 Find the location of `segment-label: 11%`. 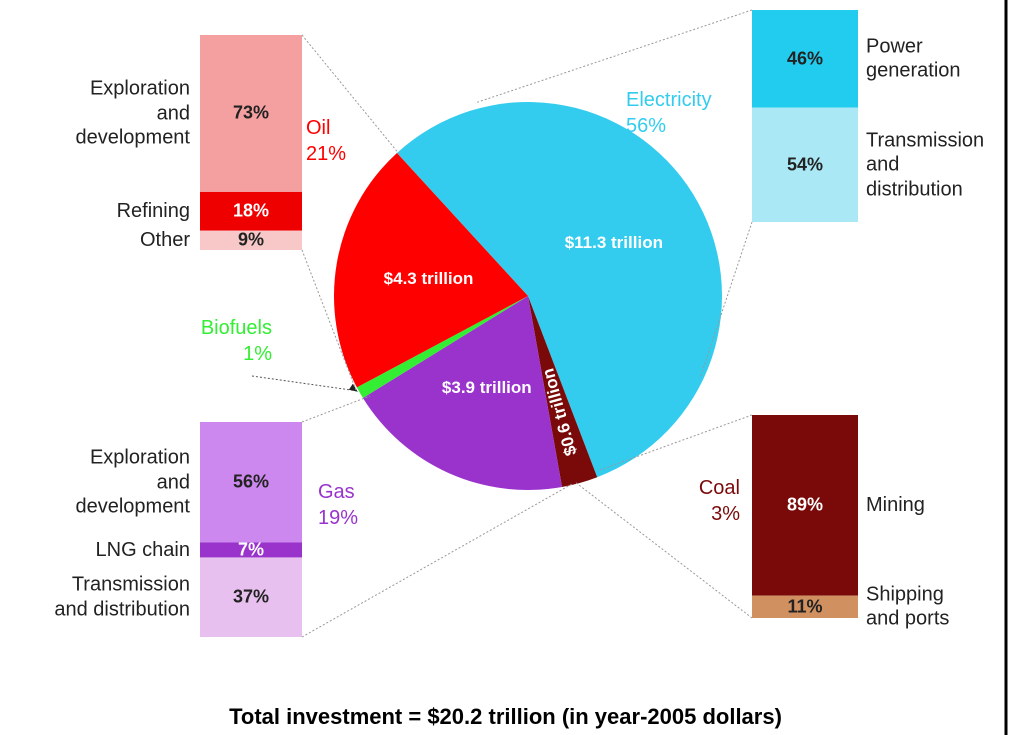

segment-label: 11% is located at coordinates (805, 606).